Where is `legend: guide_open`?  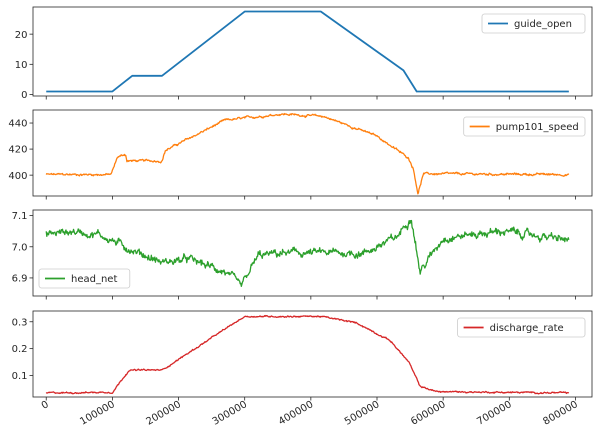
legend: guide_open is located at coordinates (533, 23).